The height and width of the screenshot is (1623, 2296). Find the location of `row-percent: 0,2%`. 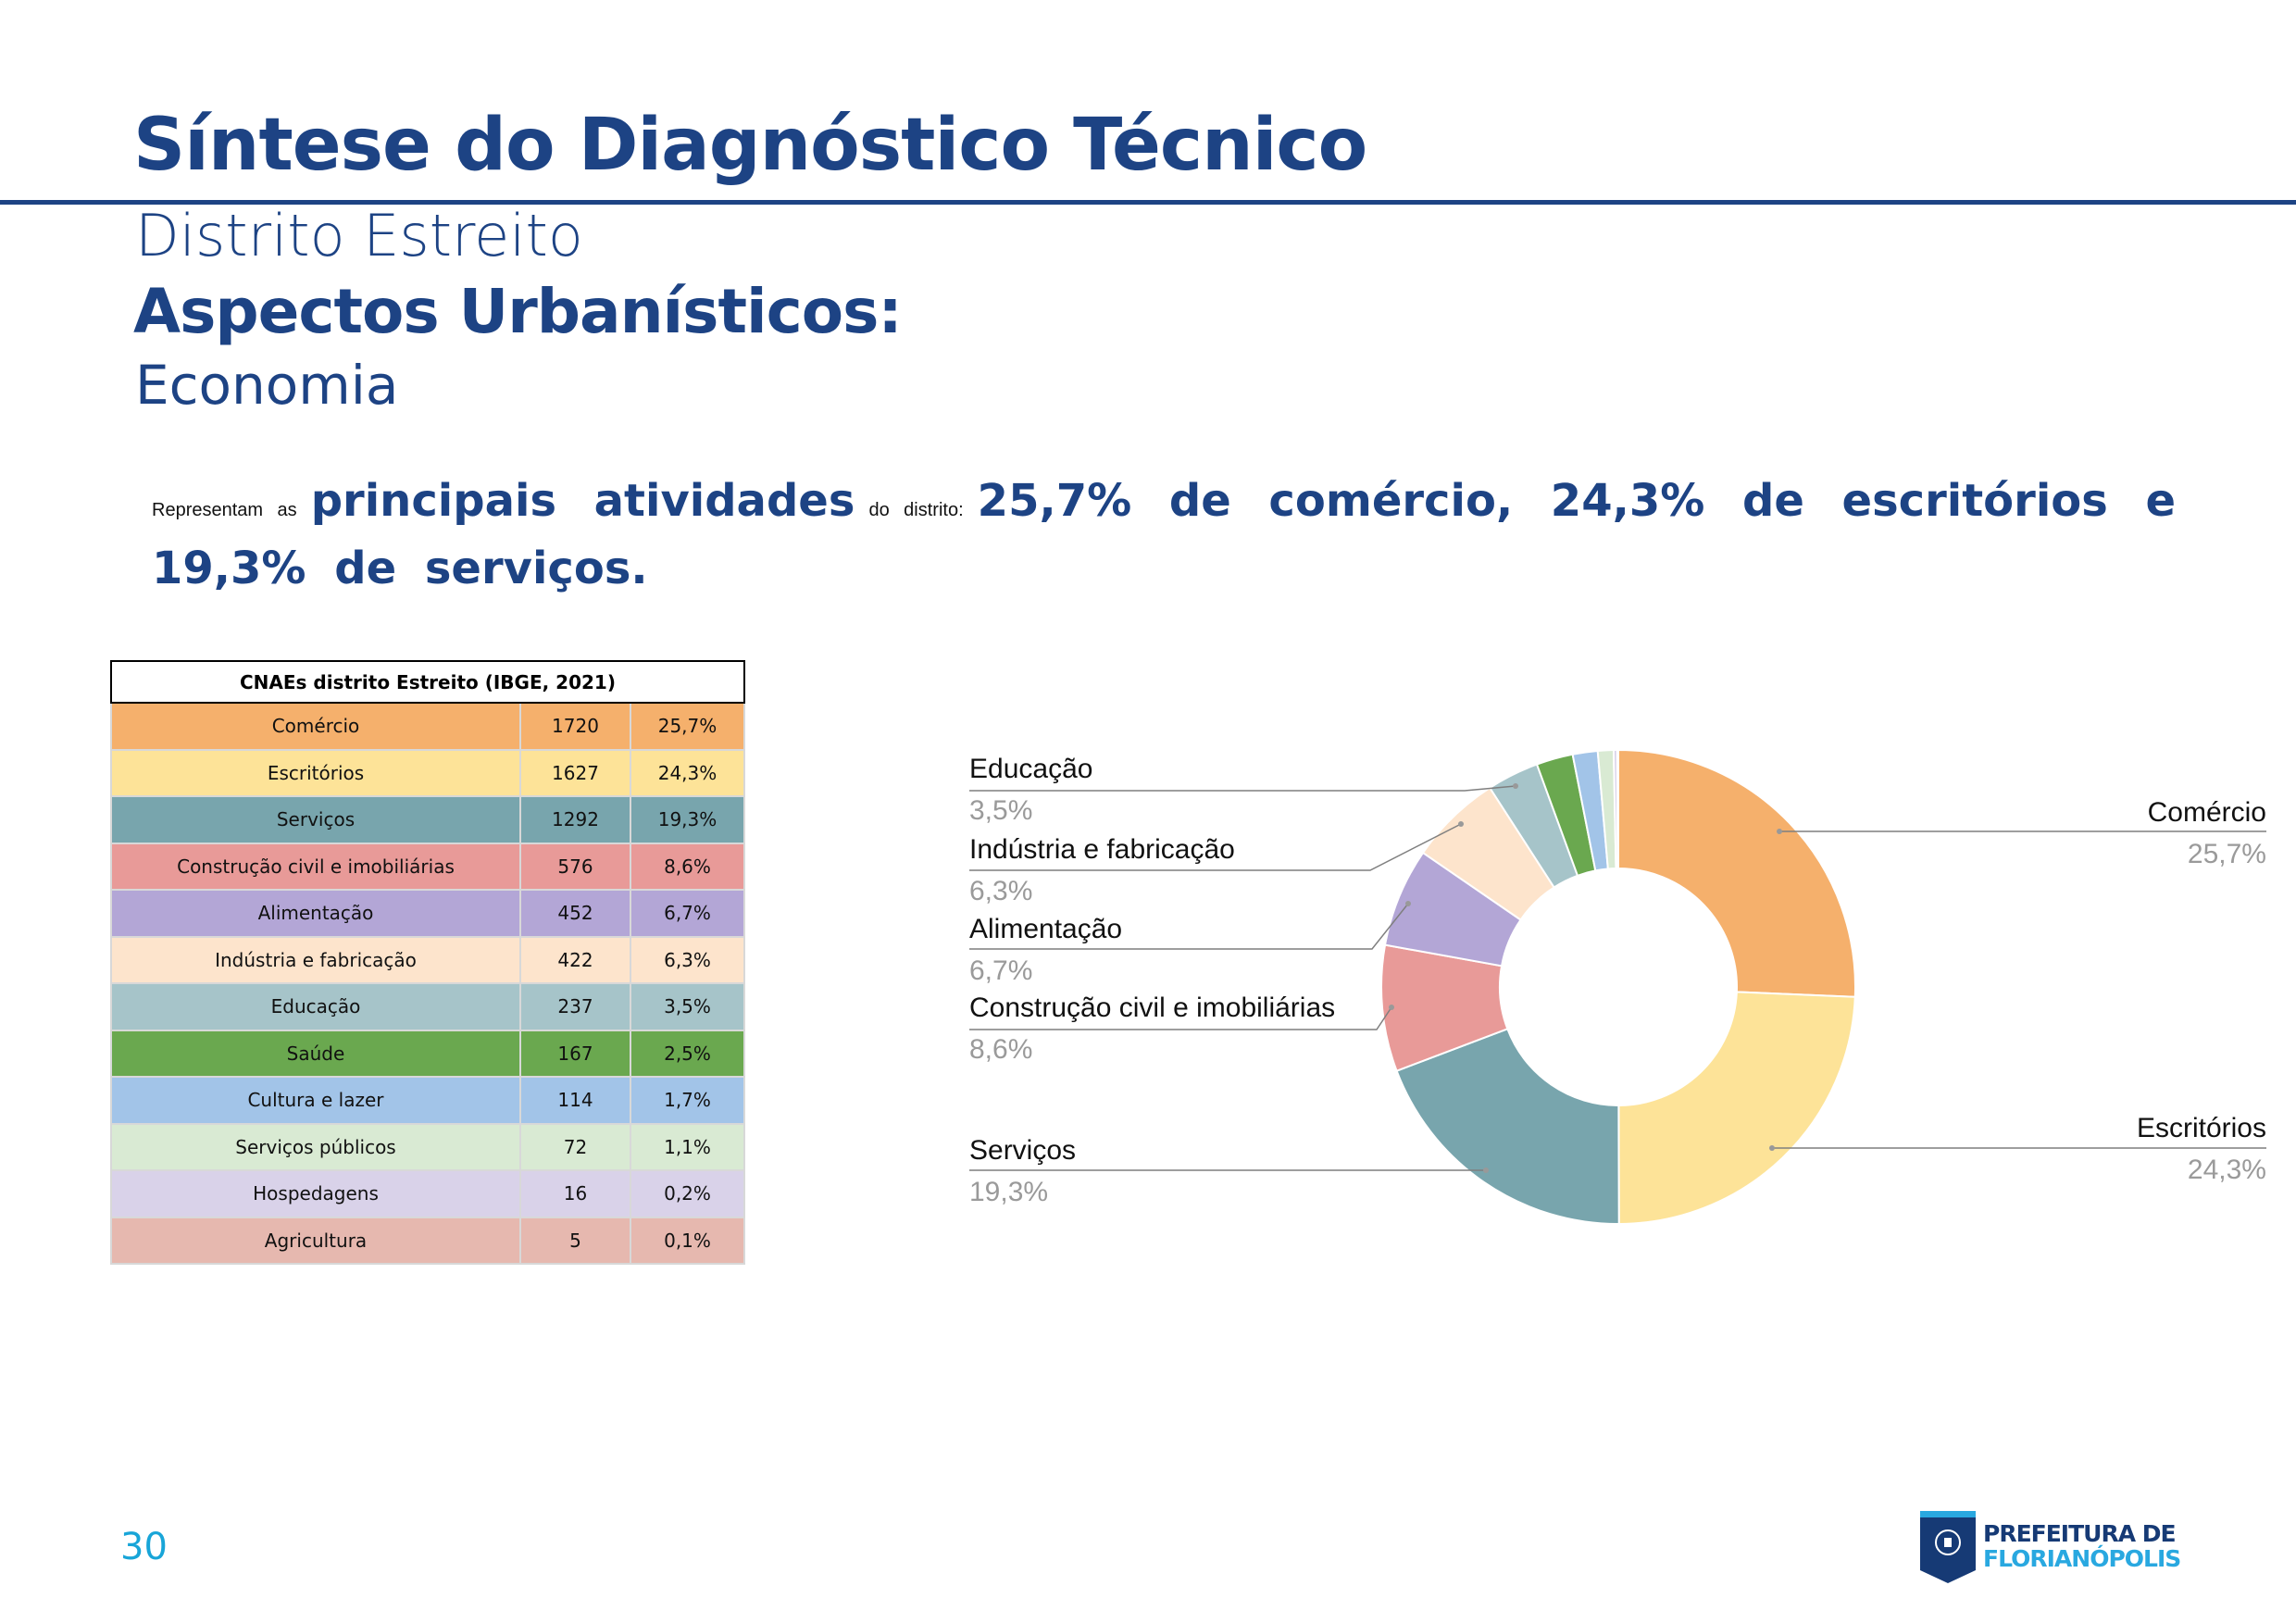

row-percent: 0,2% is located at coordinates (687, 1193).